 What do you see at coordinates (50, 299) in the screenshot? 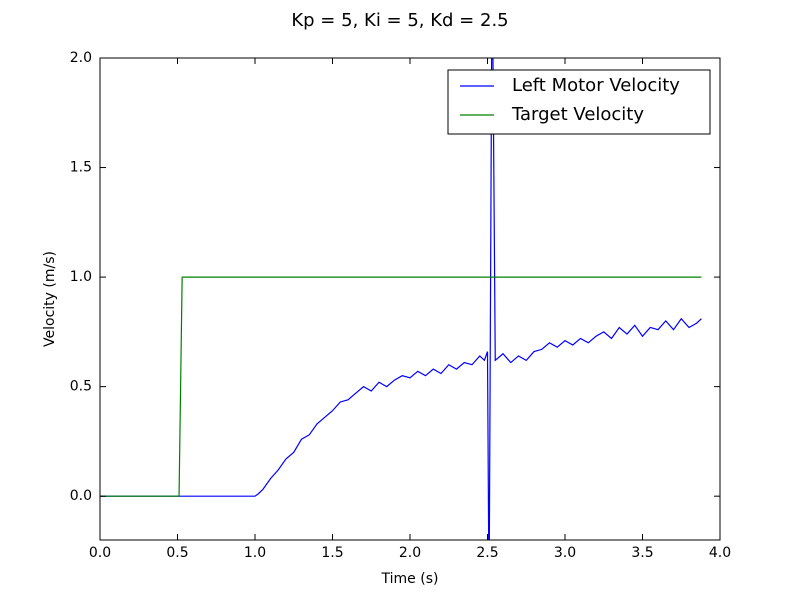
I see `y-axis-label: Velocity (m/s)` at bounding box center [50, 299].